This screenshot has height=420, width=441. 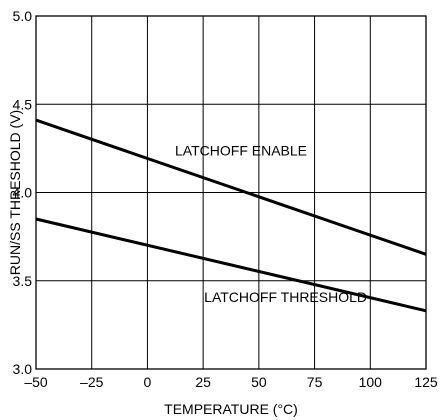 What do you see at coordinates (148, 382) in the screenshot?
I see `x-tick-label: 0` at bounding box center [148, 382].